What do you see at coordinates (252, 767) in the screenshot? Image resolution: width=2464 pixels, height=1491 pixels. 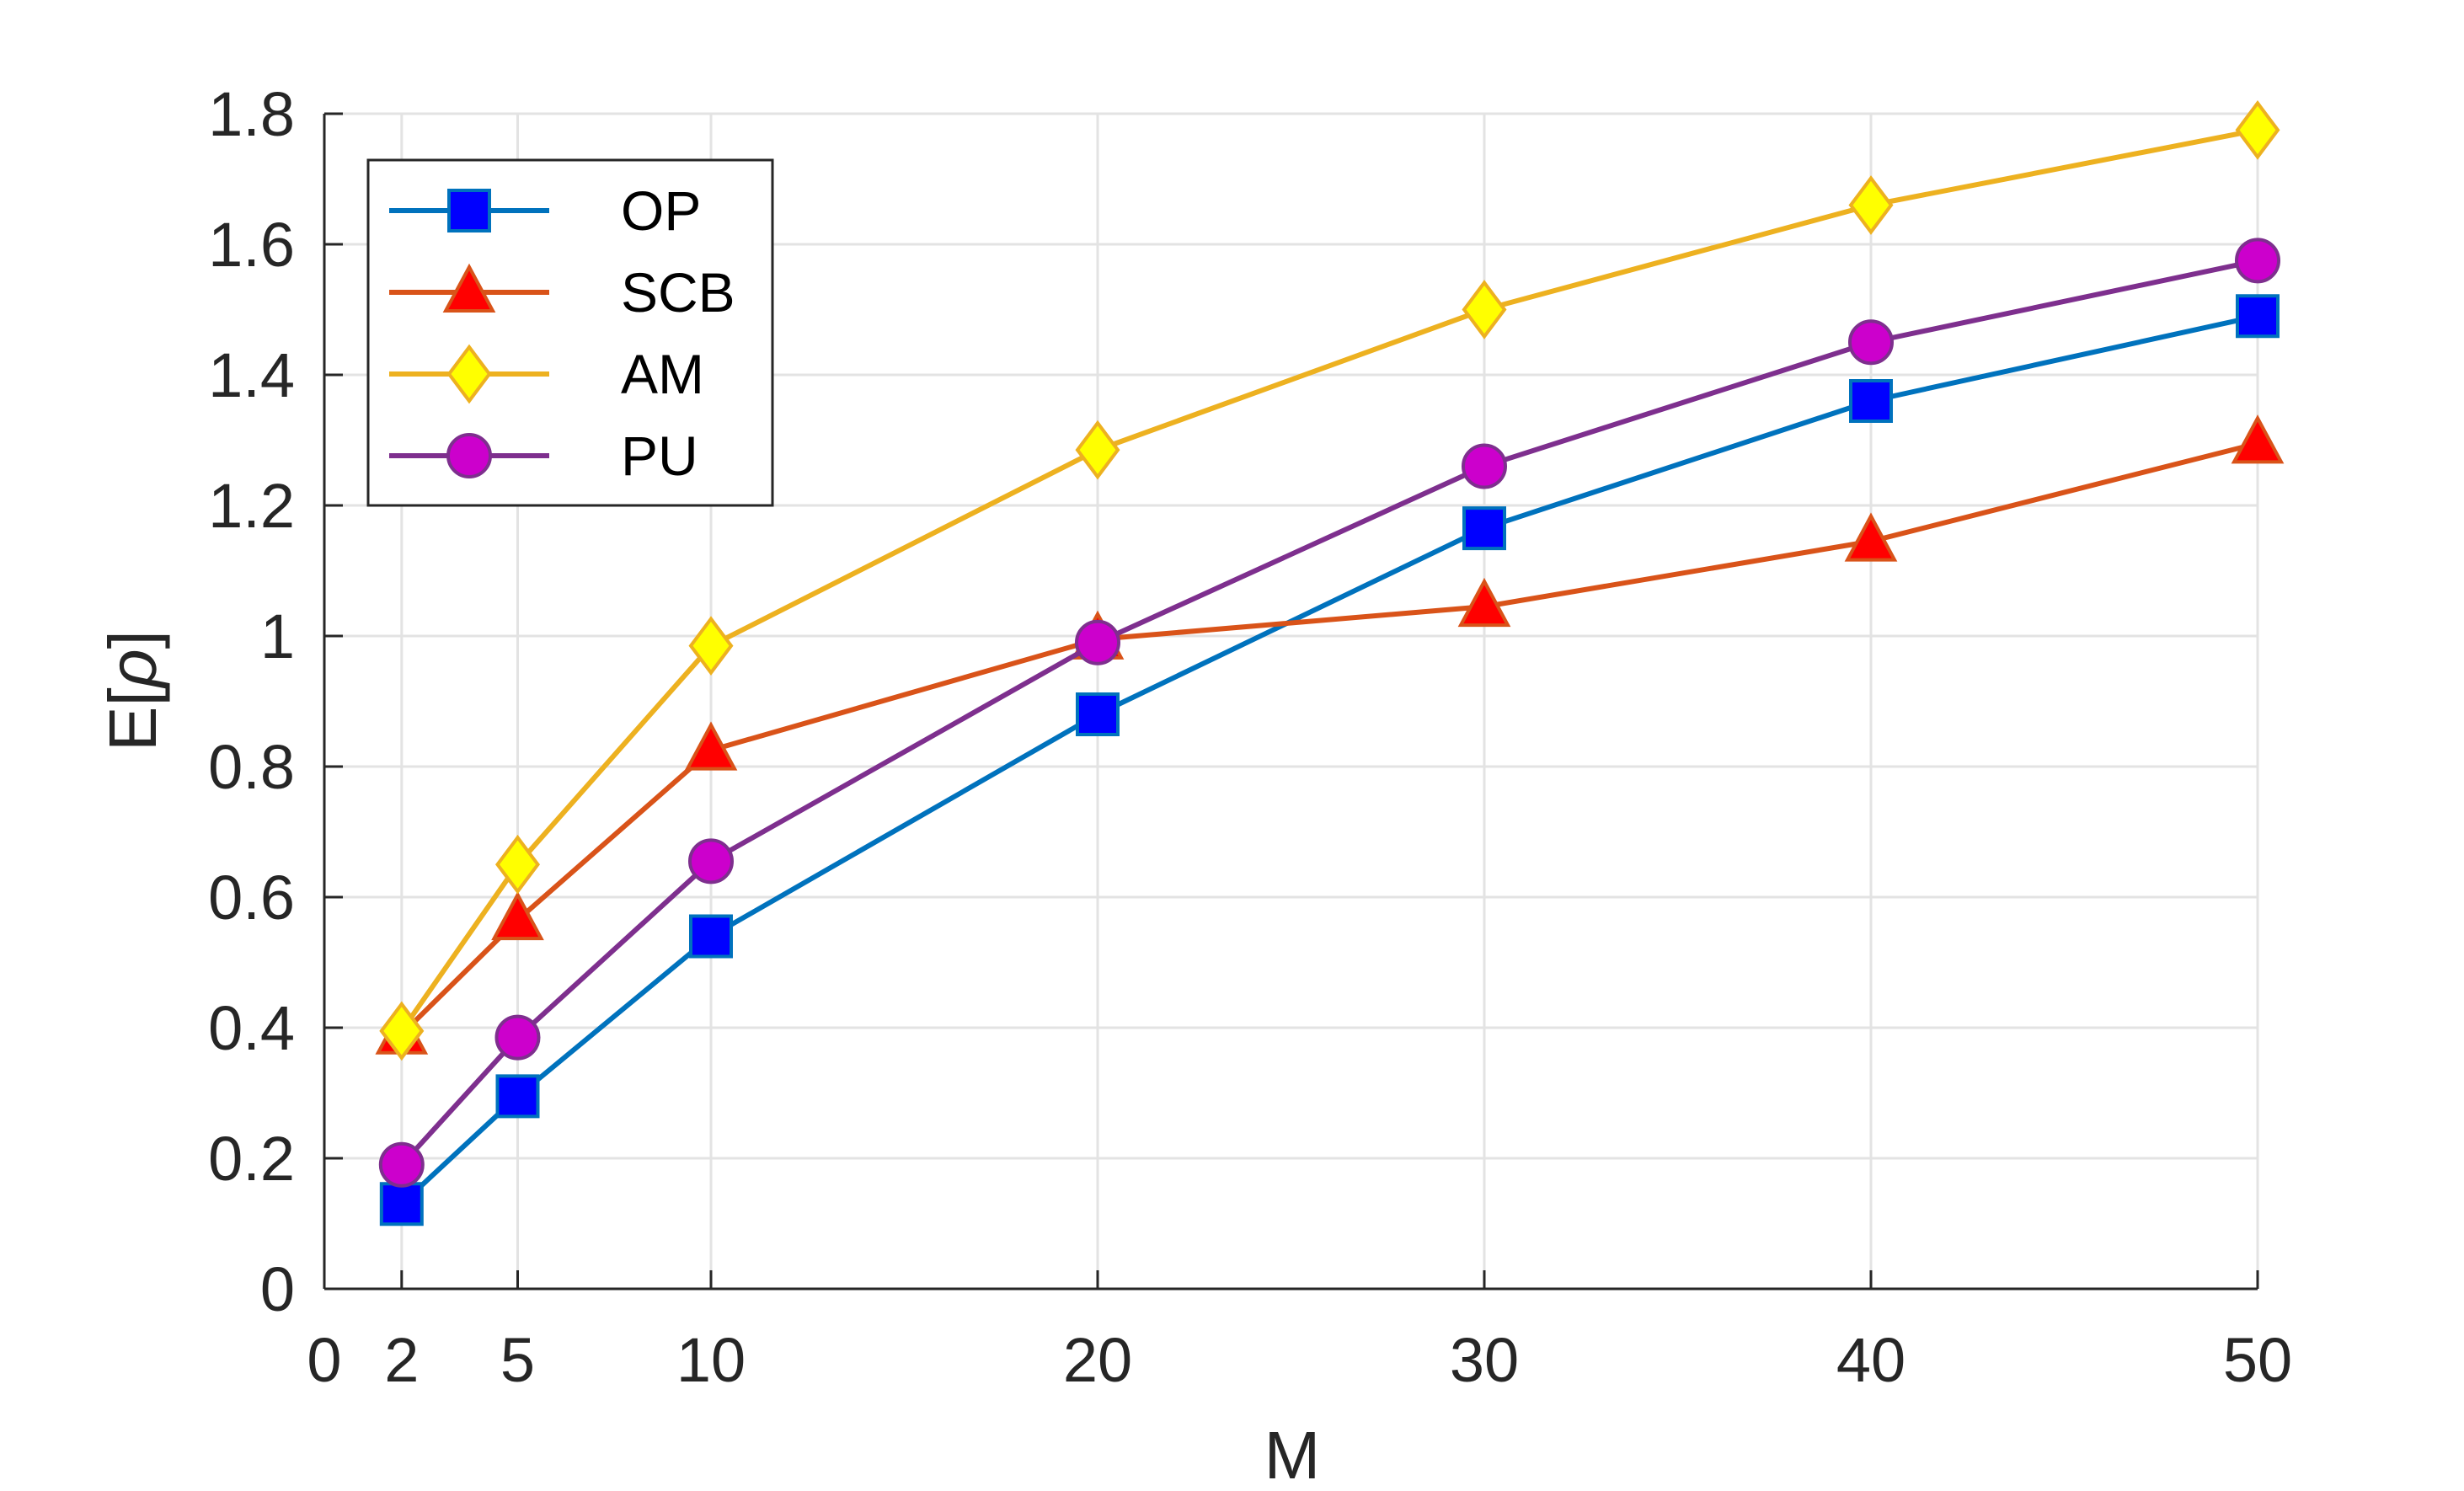 I see `y-tick-label: 0.8` at bounding box center [252, 767].